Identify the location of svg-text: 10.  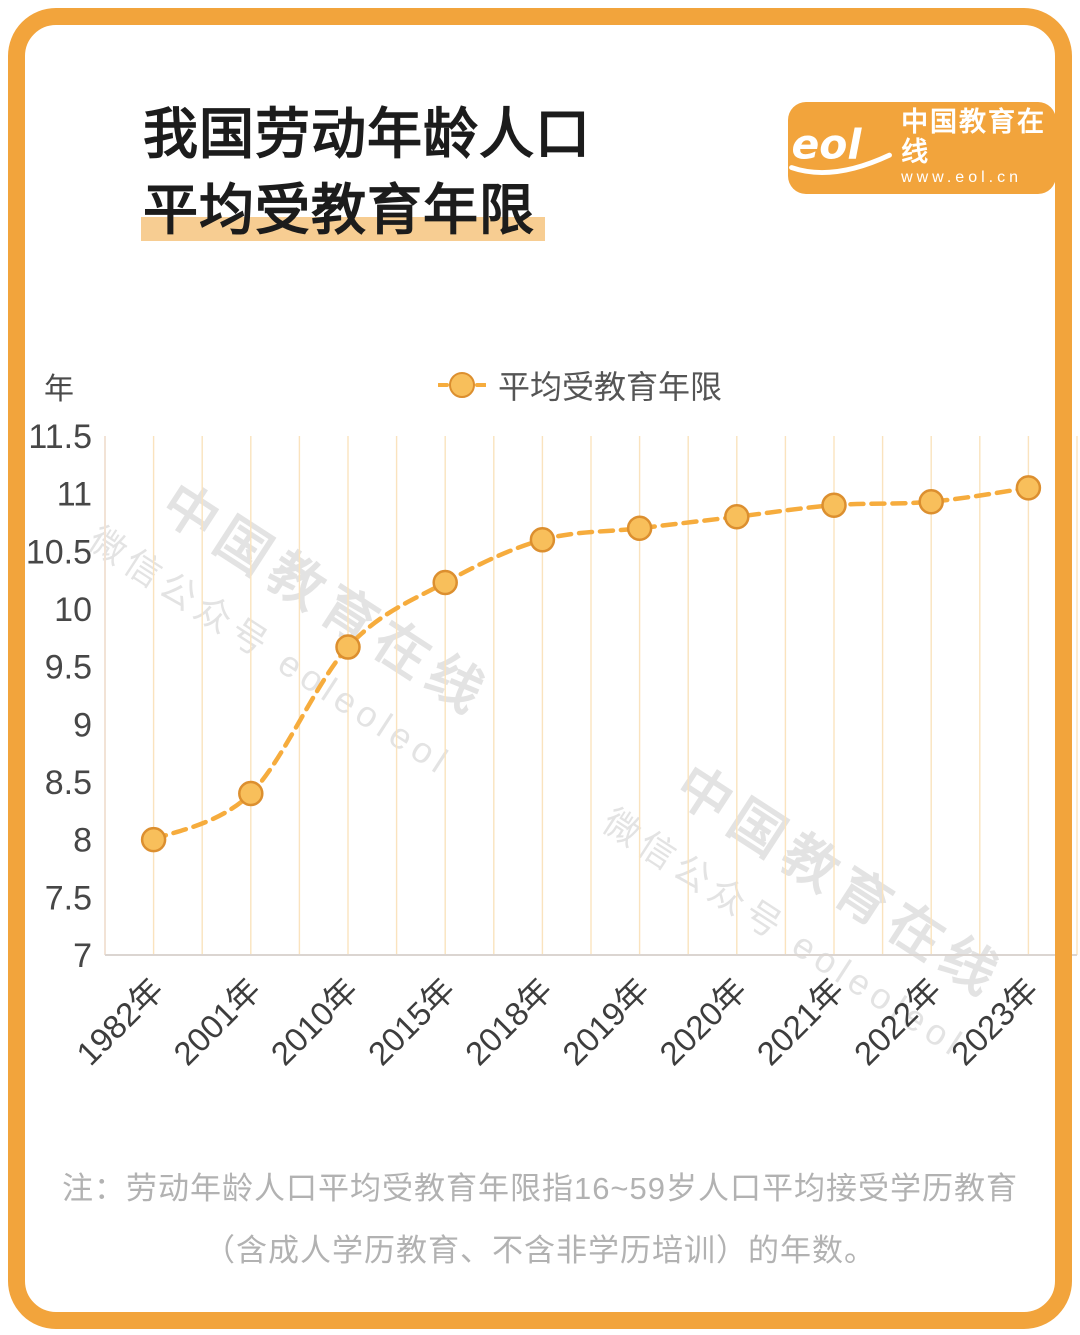
(73, 610).